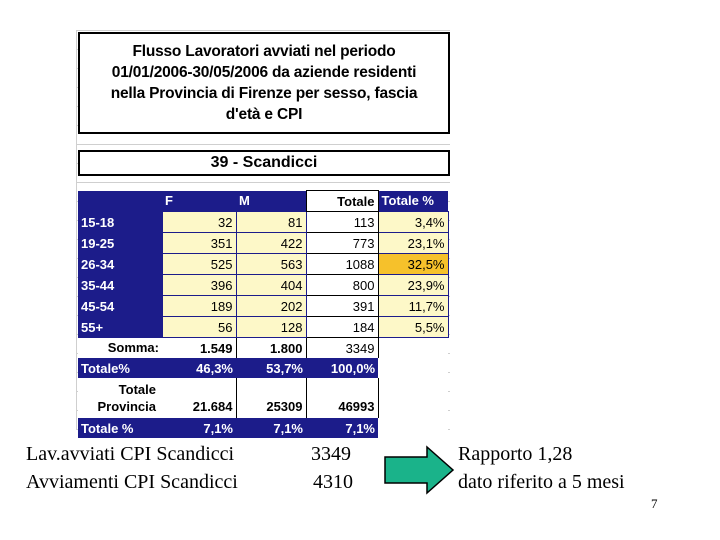 The image size is (720, 540). What do you see at coordinates (342, 285) in the screenshot?
I see `cell-tot: 800` at bounding box center [342, 285].